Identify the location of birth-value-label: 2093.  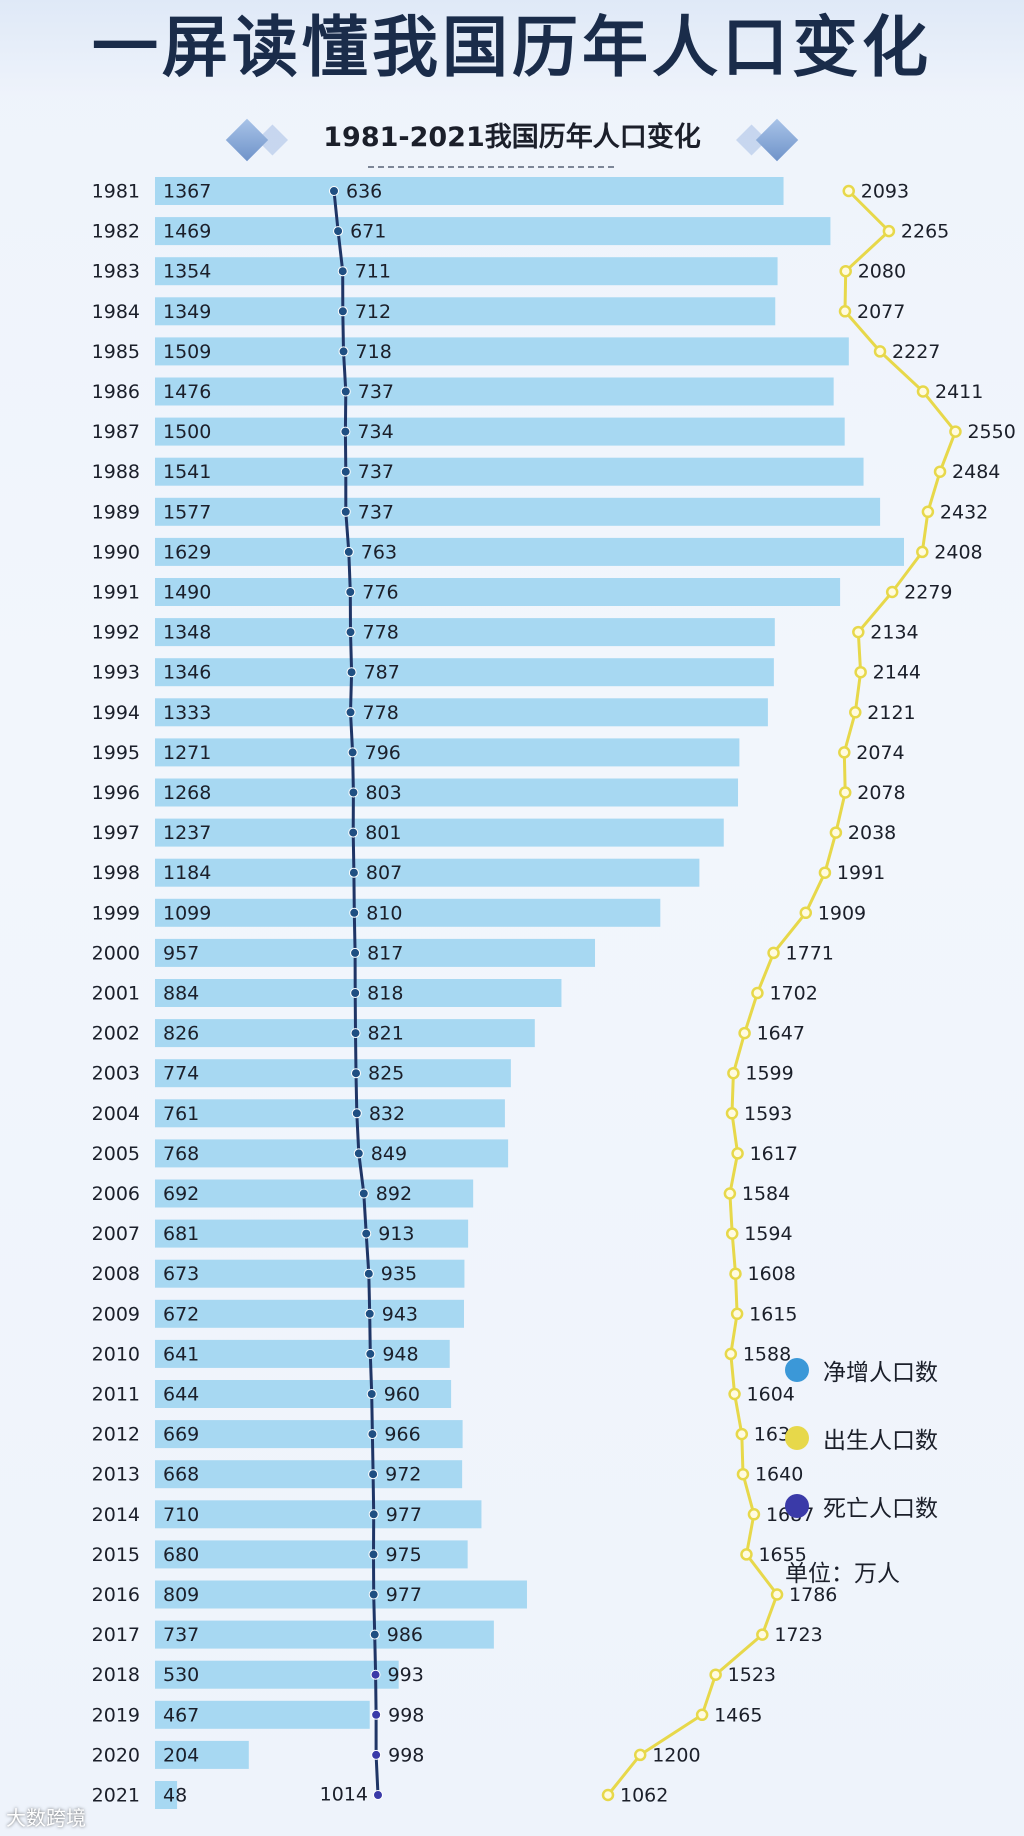
(885, 192).